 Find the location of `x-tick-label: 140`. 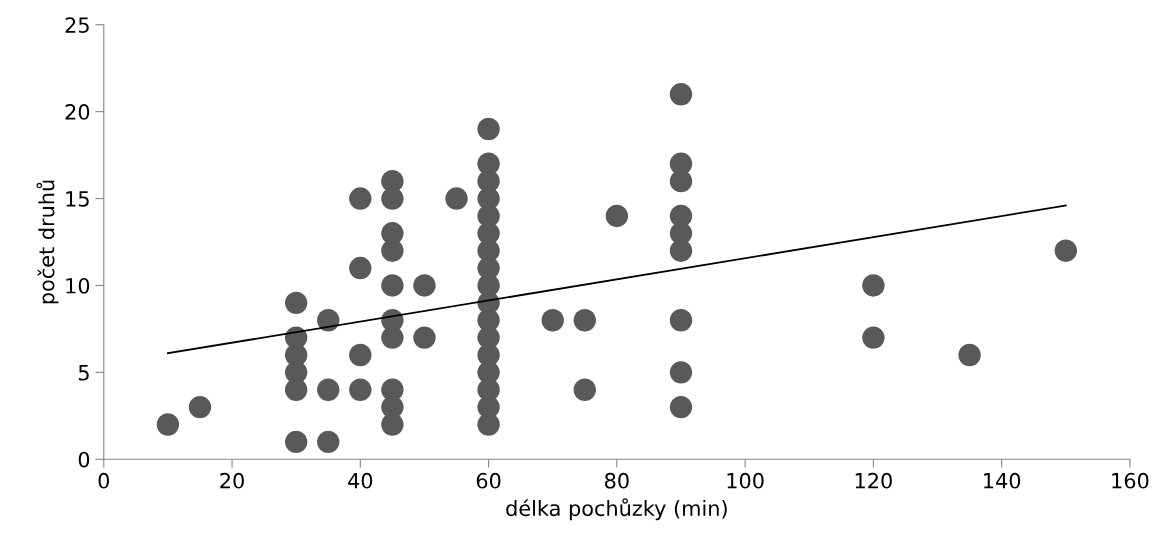

x-tick-label: 140 is located at coordinates (1002, 480).